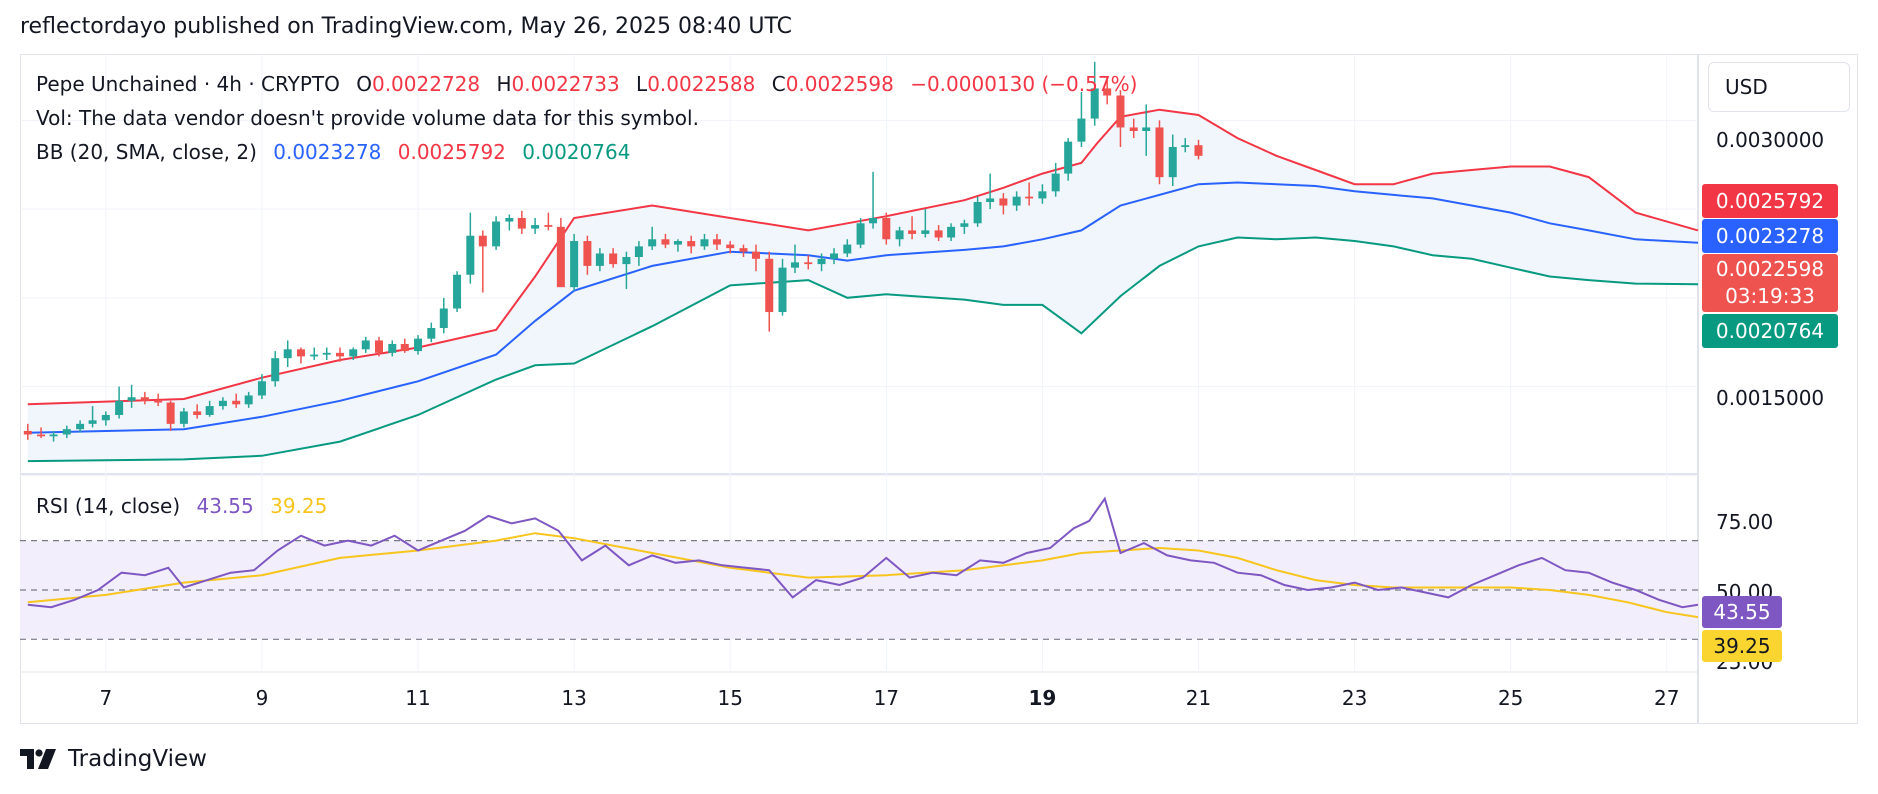  Describe the element at coordinates (418, 698) in the screenshot. I see `time-tick-label: 11` at that location.